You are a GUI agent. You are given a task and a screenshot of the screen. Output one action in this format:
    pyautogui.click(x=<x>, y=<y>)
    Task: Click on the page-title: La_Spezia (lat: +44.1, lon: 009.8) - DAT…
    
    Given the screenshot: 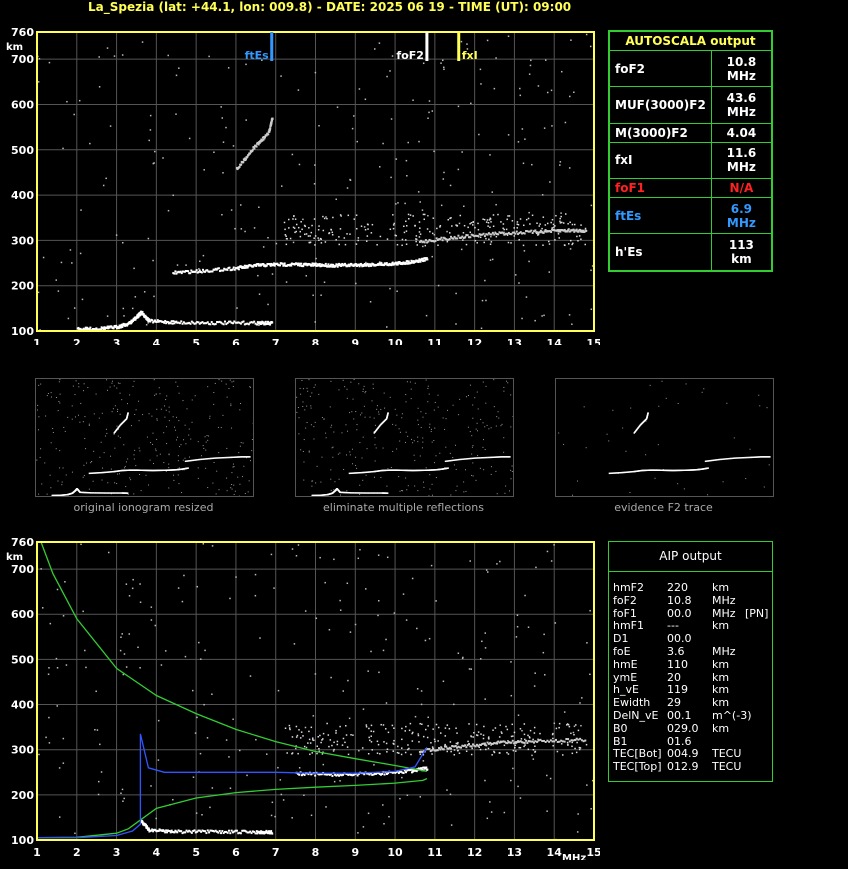 What is the action you would take?
    pyautogui.click(x=330, y=7)
    